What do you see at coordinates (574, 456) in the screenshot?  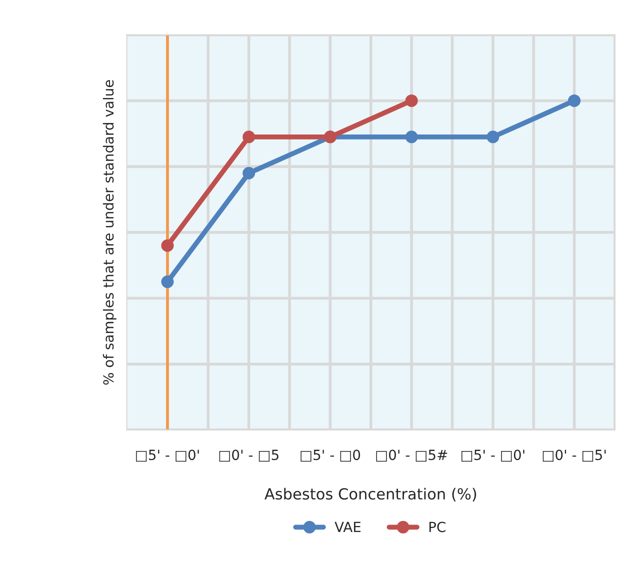 I see `x-tick-label: □0' - □5'` at bounding box center [574, 456].